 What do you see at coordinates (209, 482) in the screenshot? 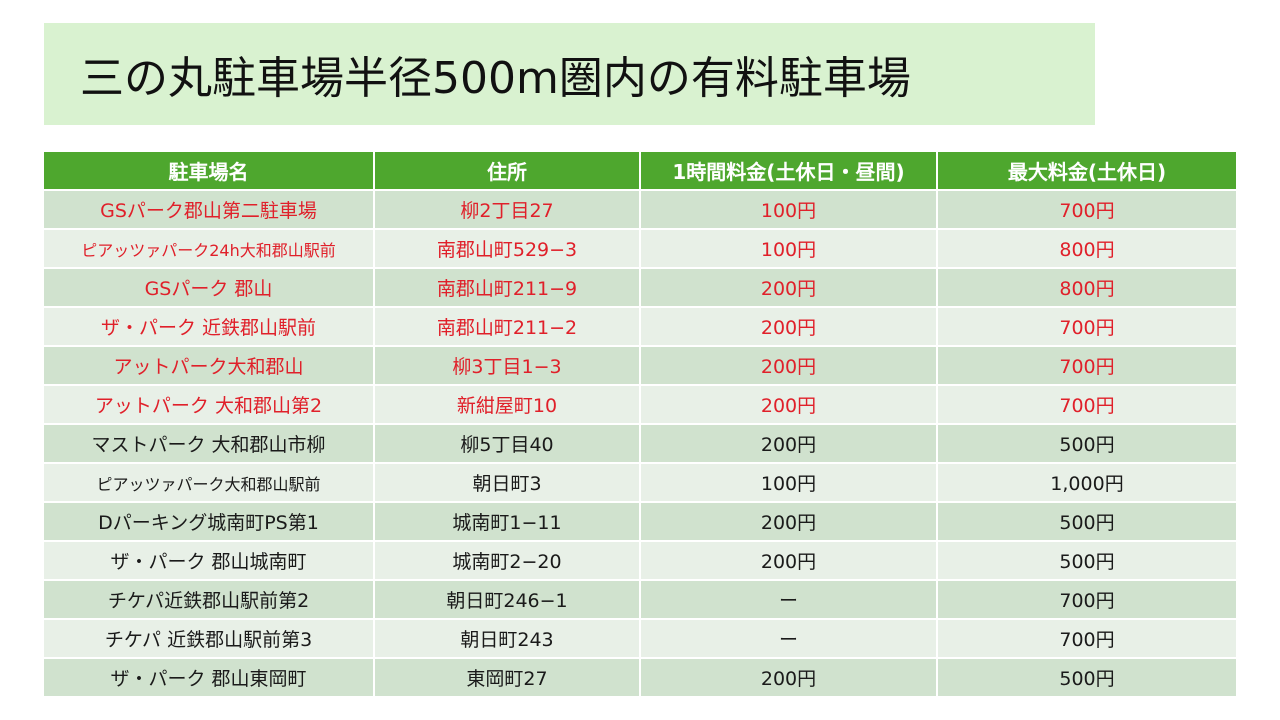
I see `cell-name: ピアッツァパーク大和郡山駅前` at bounding box center [209, 482].